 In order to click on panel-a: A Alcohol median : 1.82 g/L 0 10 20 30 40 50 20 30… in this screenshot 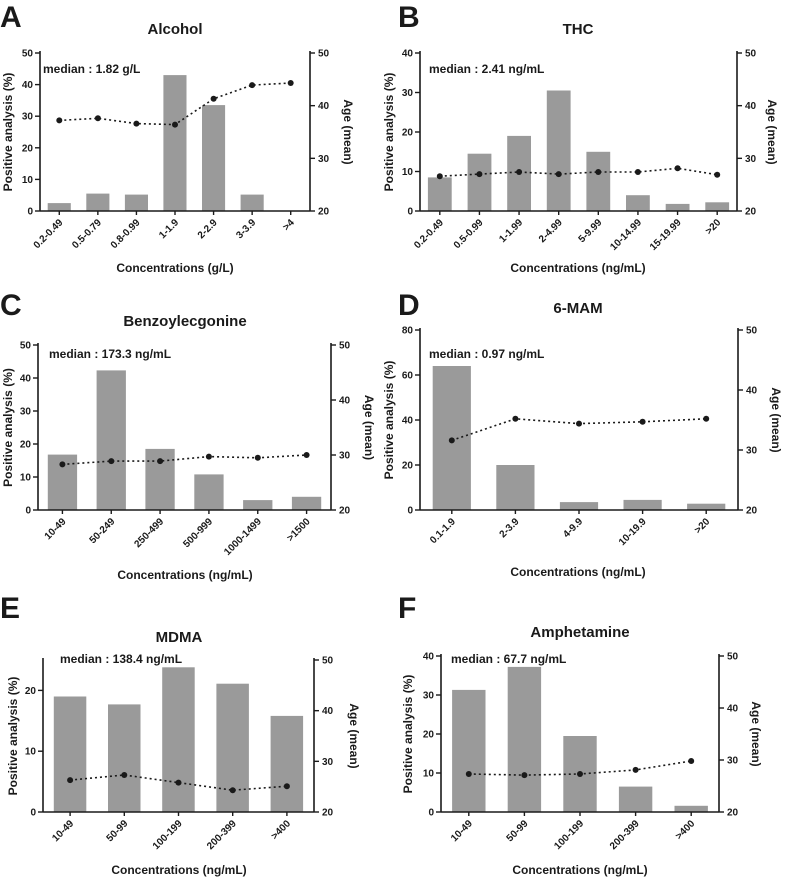, I will do `click(177, 138)`.